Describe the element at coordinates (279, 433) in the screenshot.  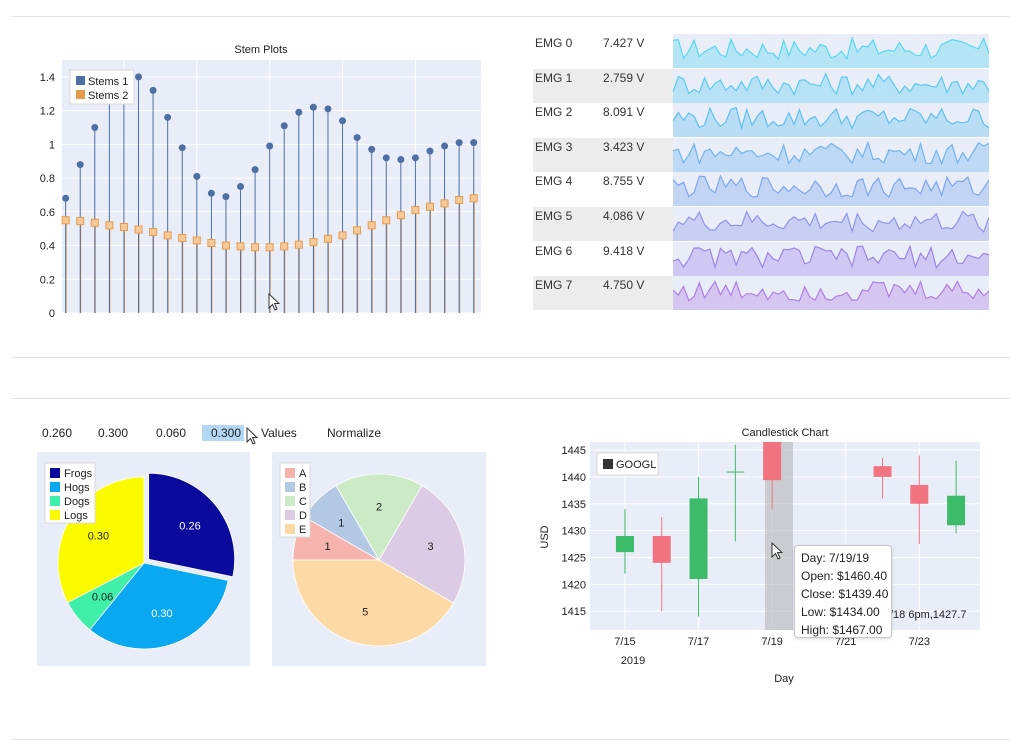
I see `values-button: Values` at that location.